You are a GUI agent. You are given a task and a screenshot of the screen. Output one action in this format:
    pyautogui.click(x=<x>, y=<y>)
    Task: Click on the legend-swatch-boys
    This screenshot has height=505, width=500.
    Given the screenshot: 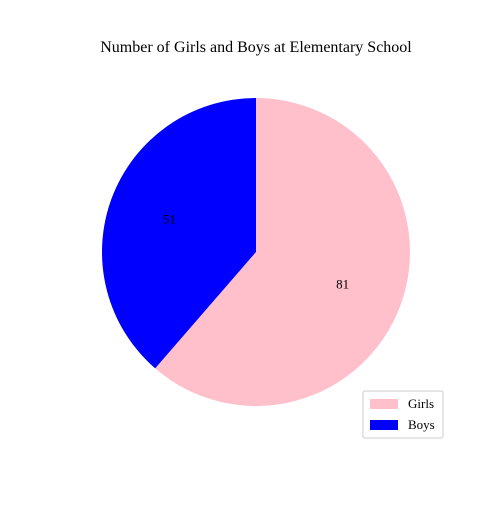 What is the action you would take?
    pyautogui.click(x=384, y=425)
    